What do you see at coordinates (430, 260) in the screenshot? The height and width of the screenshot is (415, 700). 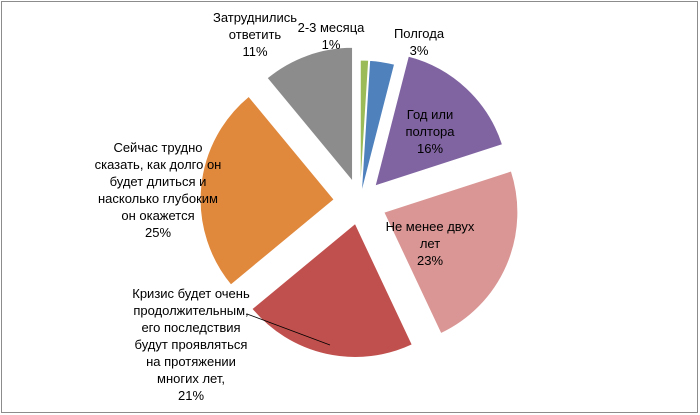 I see `data-label-line: 23%` at bounding box center [430, 260].